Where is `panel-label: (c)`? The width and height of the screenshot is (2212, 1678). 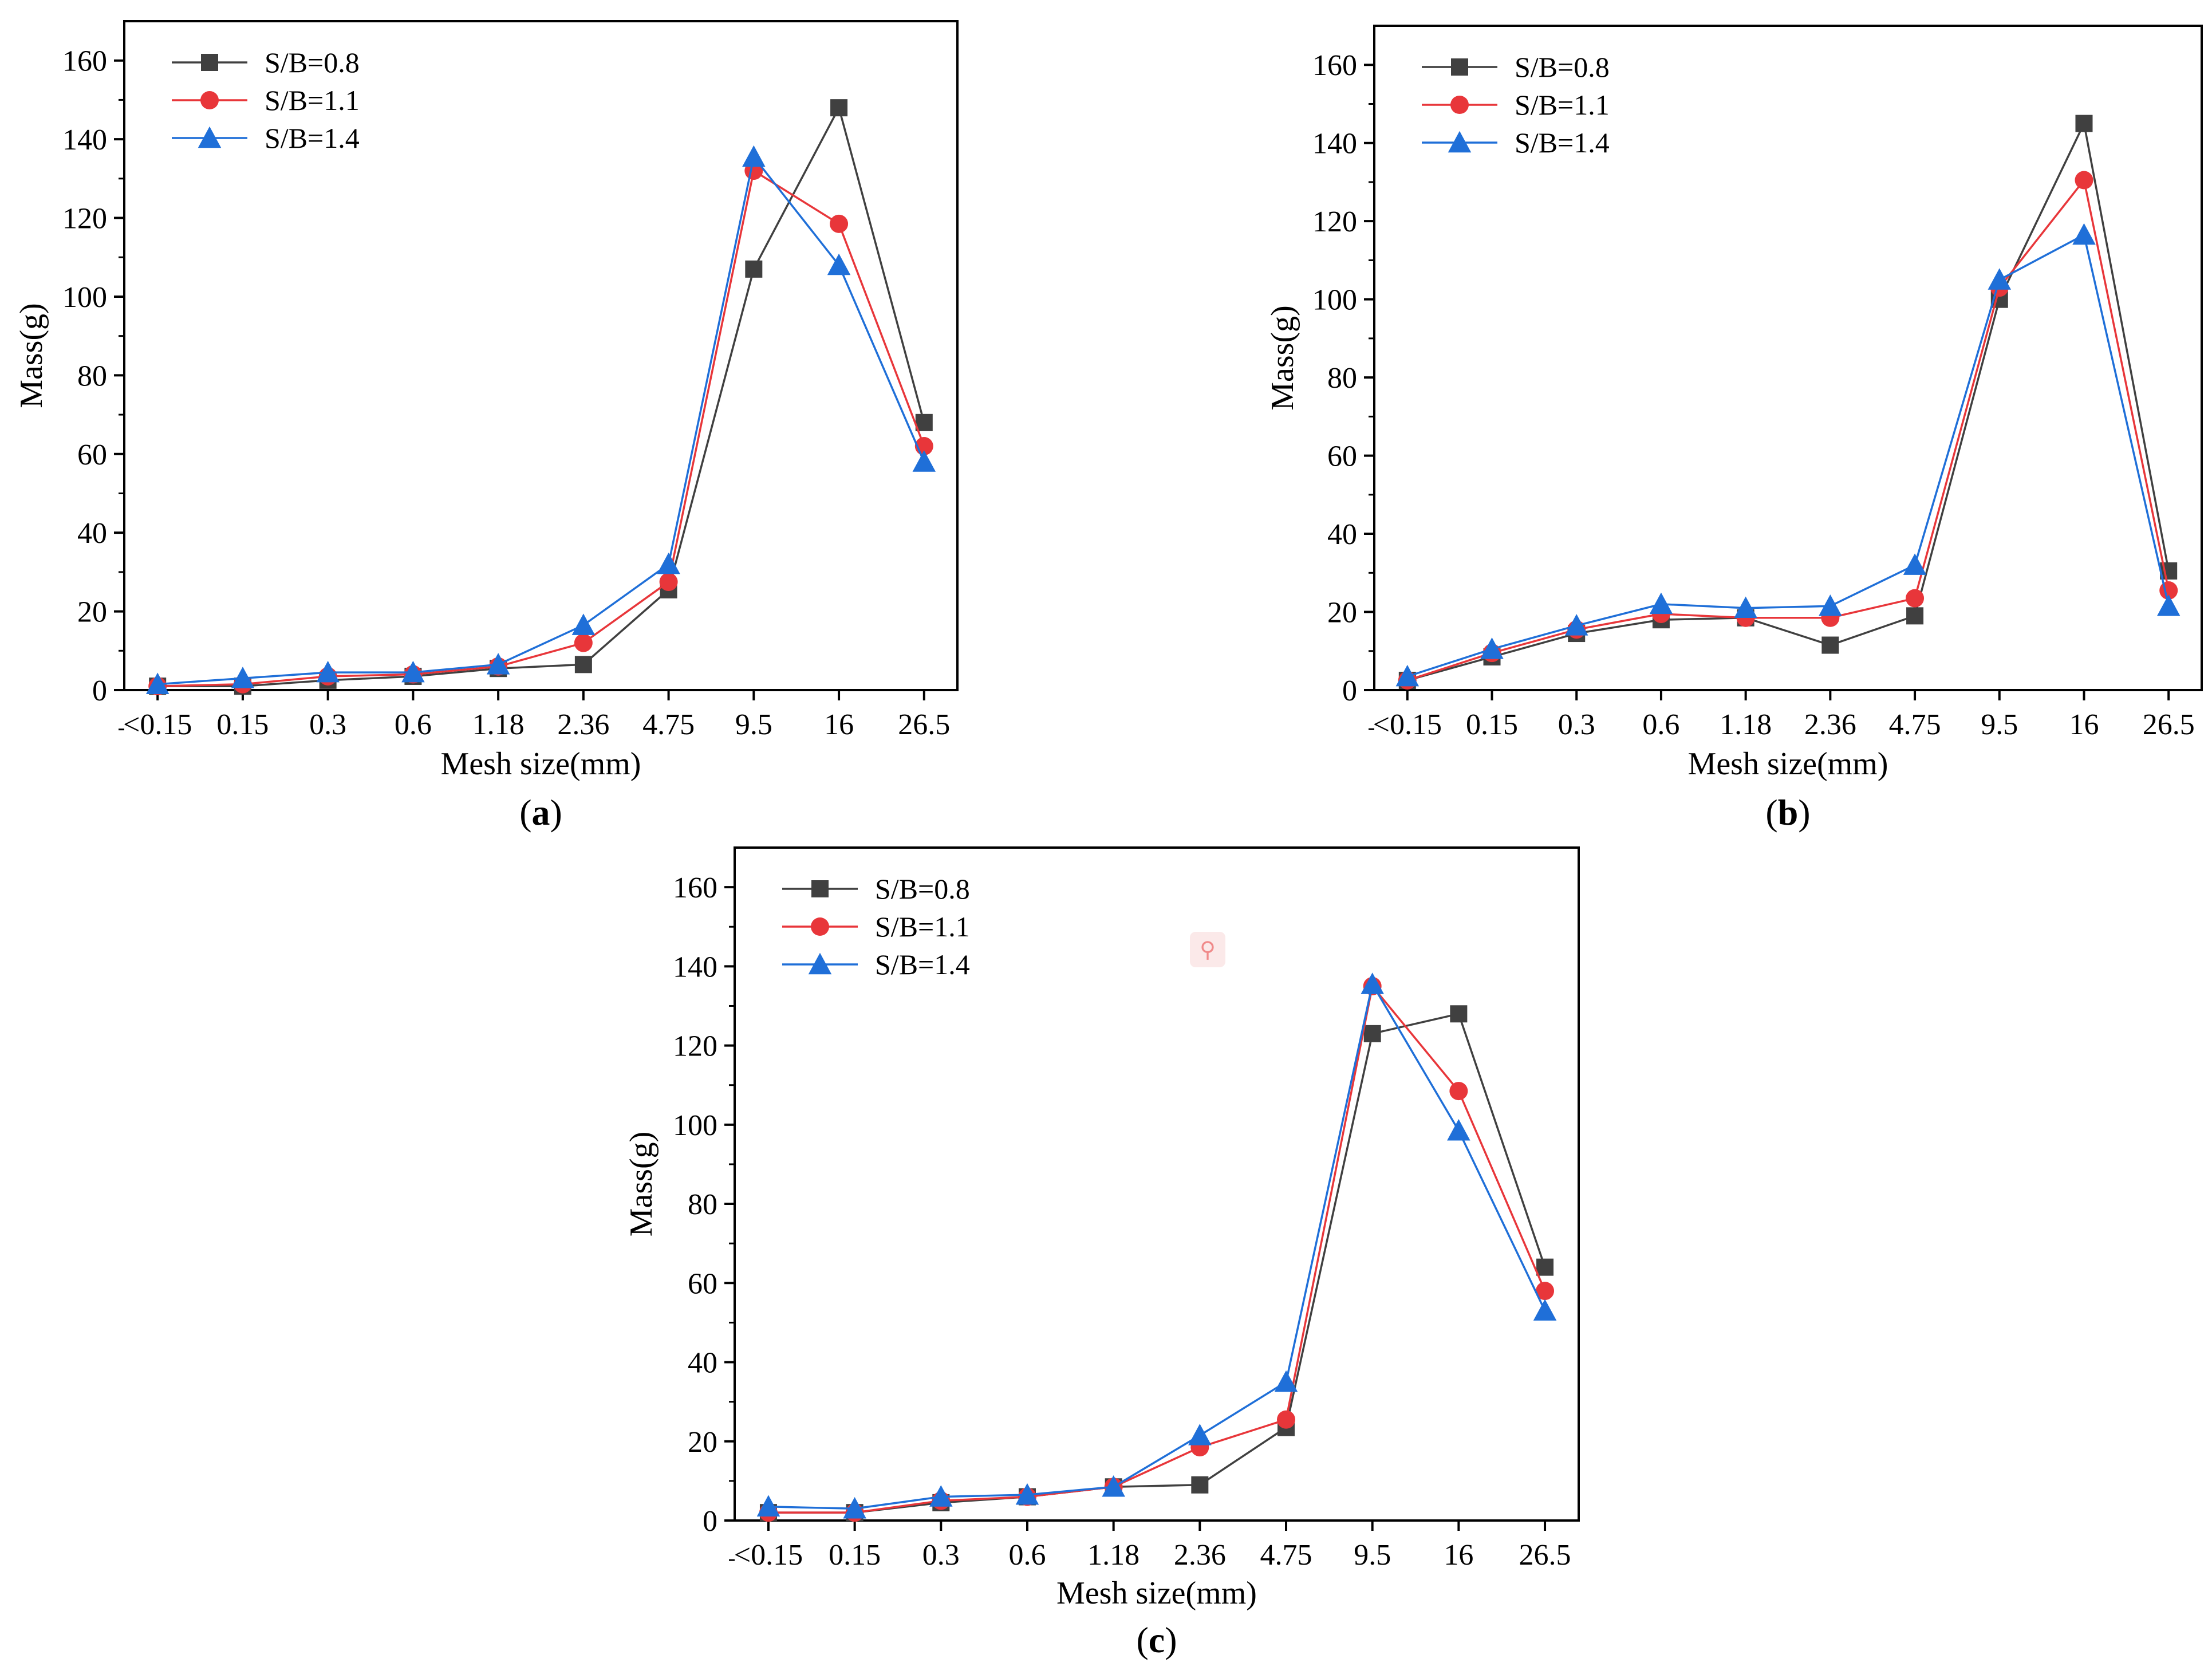 panel-label: (c) is located at coordinates (1156, 1640).